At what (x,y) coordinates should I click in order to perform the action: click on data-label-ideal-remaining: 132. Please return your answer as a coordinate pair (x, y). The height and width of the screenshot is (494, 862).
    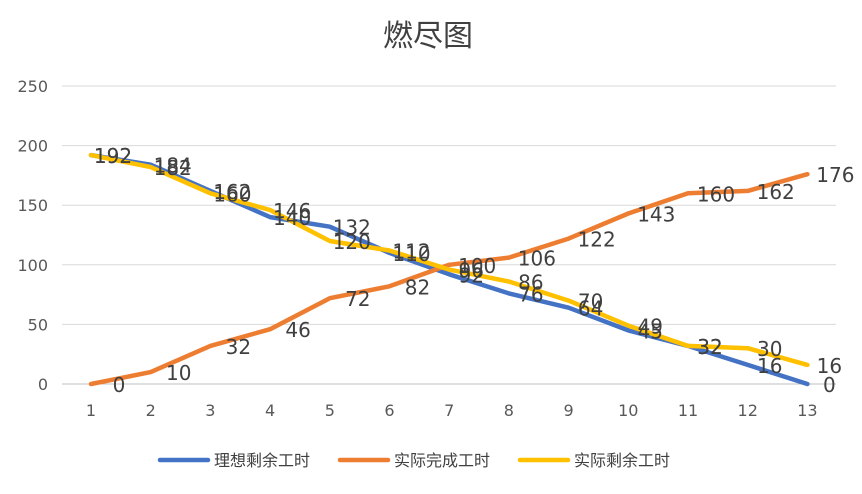
    Looking at the image, I should click on (352, 228).